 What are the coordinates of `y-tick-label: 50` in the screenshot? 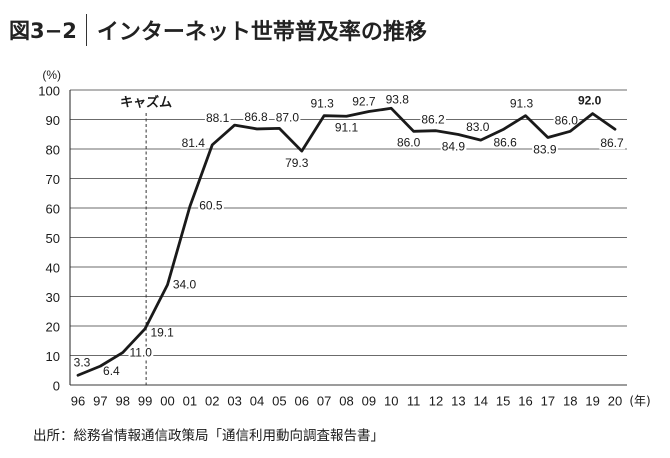 It's located at (53, 238).